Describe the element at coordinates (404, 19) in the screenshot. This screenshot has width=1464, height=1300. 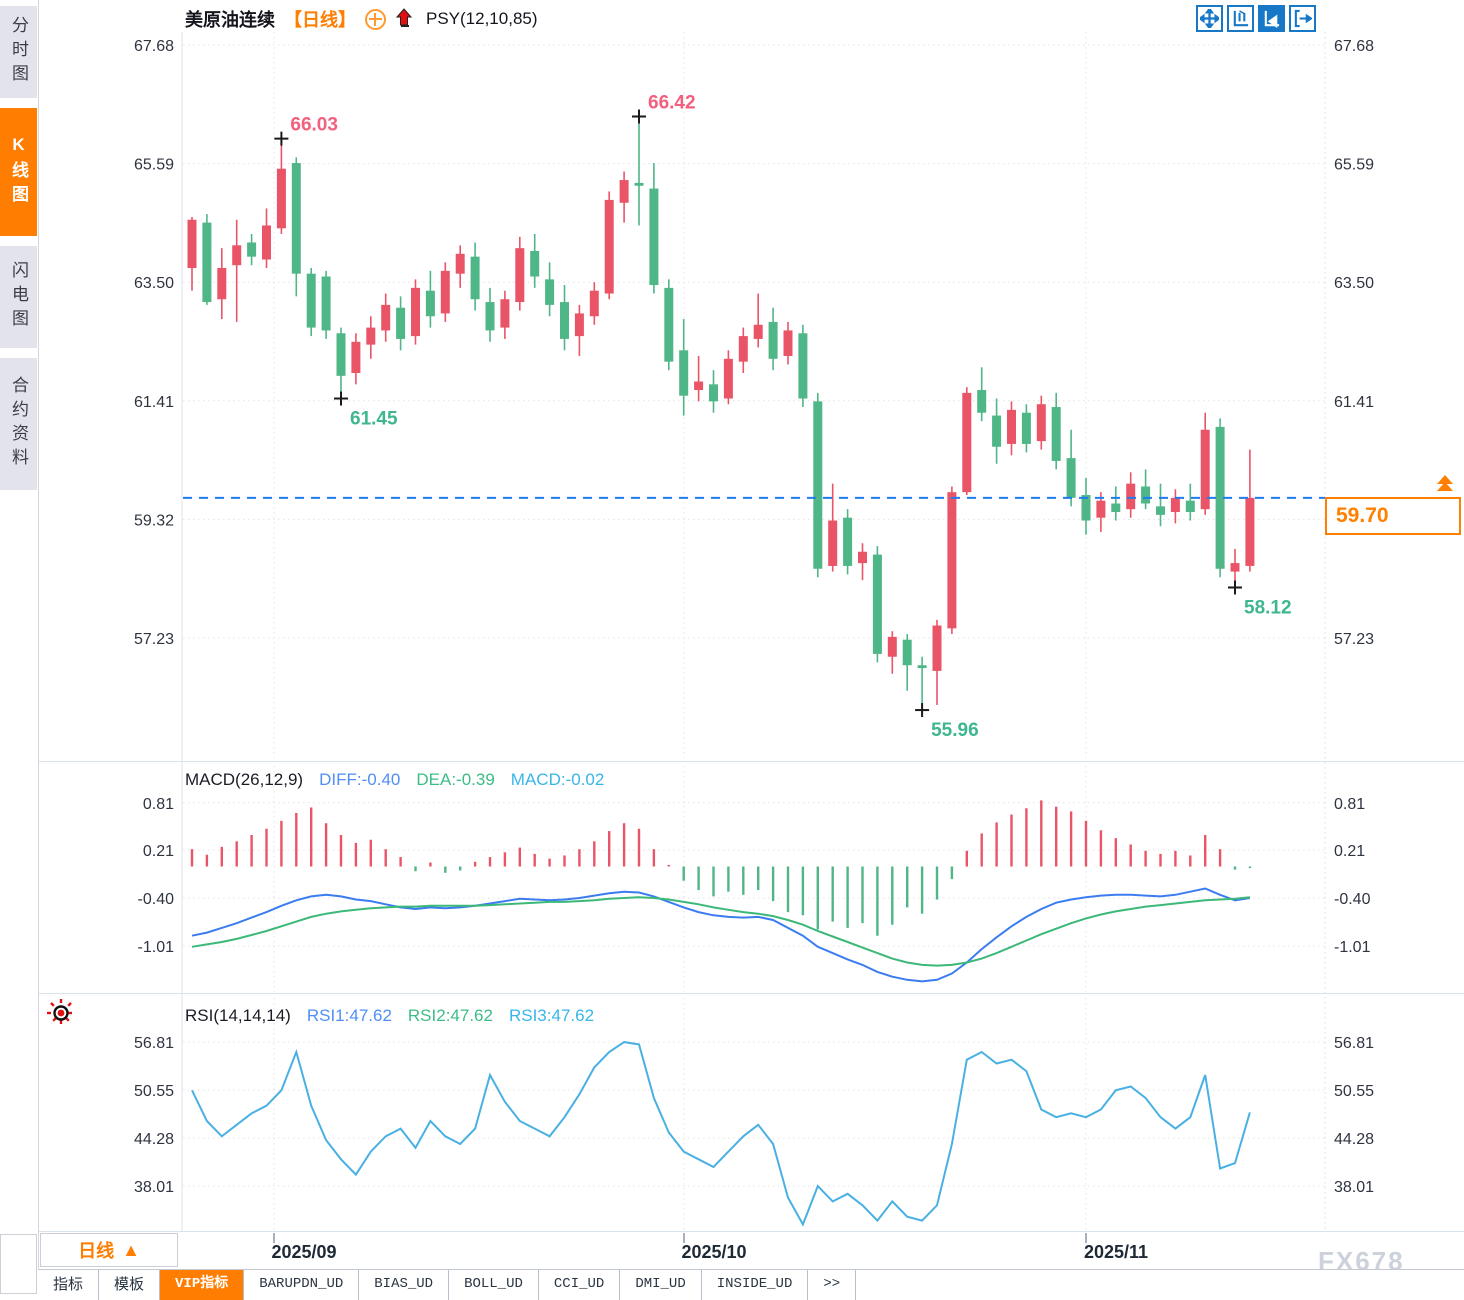
I see `psy-up-arrow-icon` at that location.